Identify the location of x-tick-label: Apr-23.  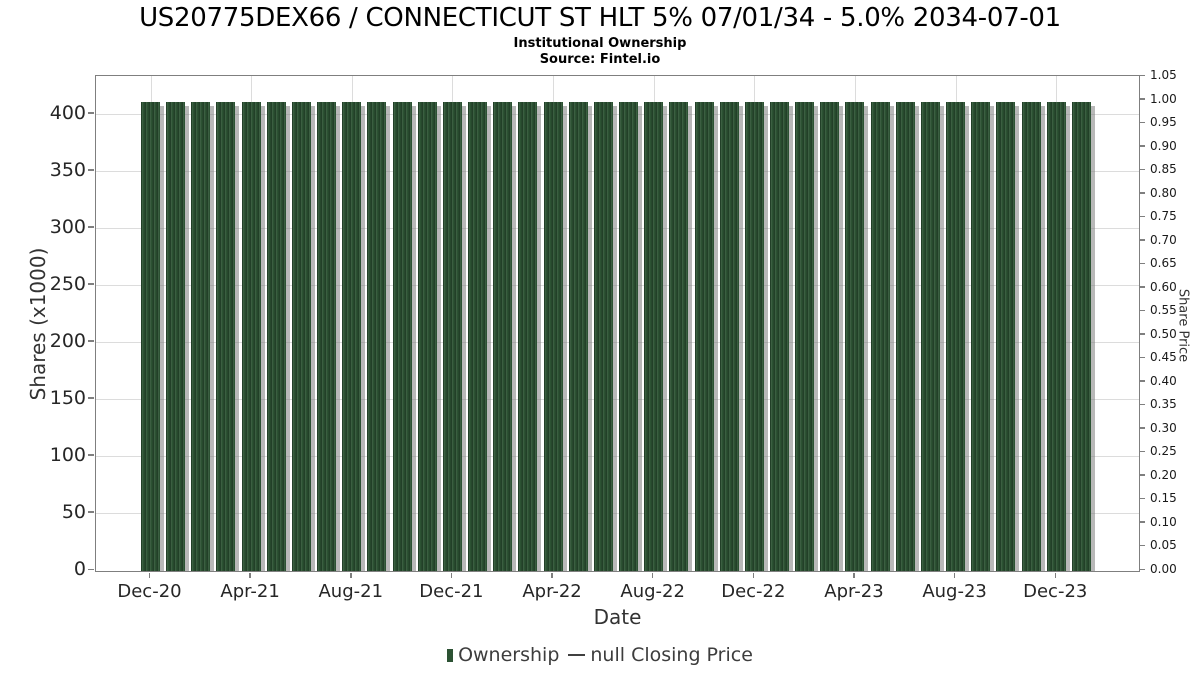
(854, 591).